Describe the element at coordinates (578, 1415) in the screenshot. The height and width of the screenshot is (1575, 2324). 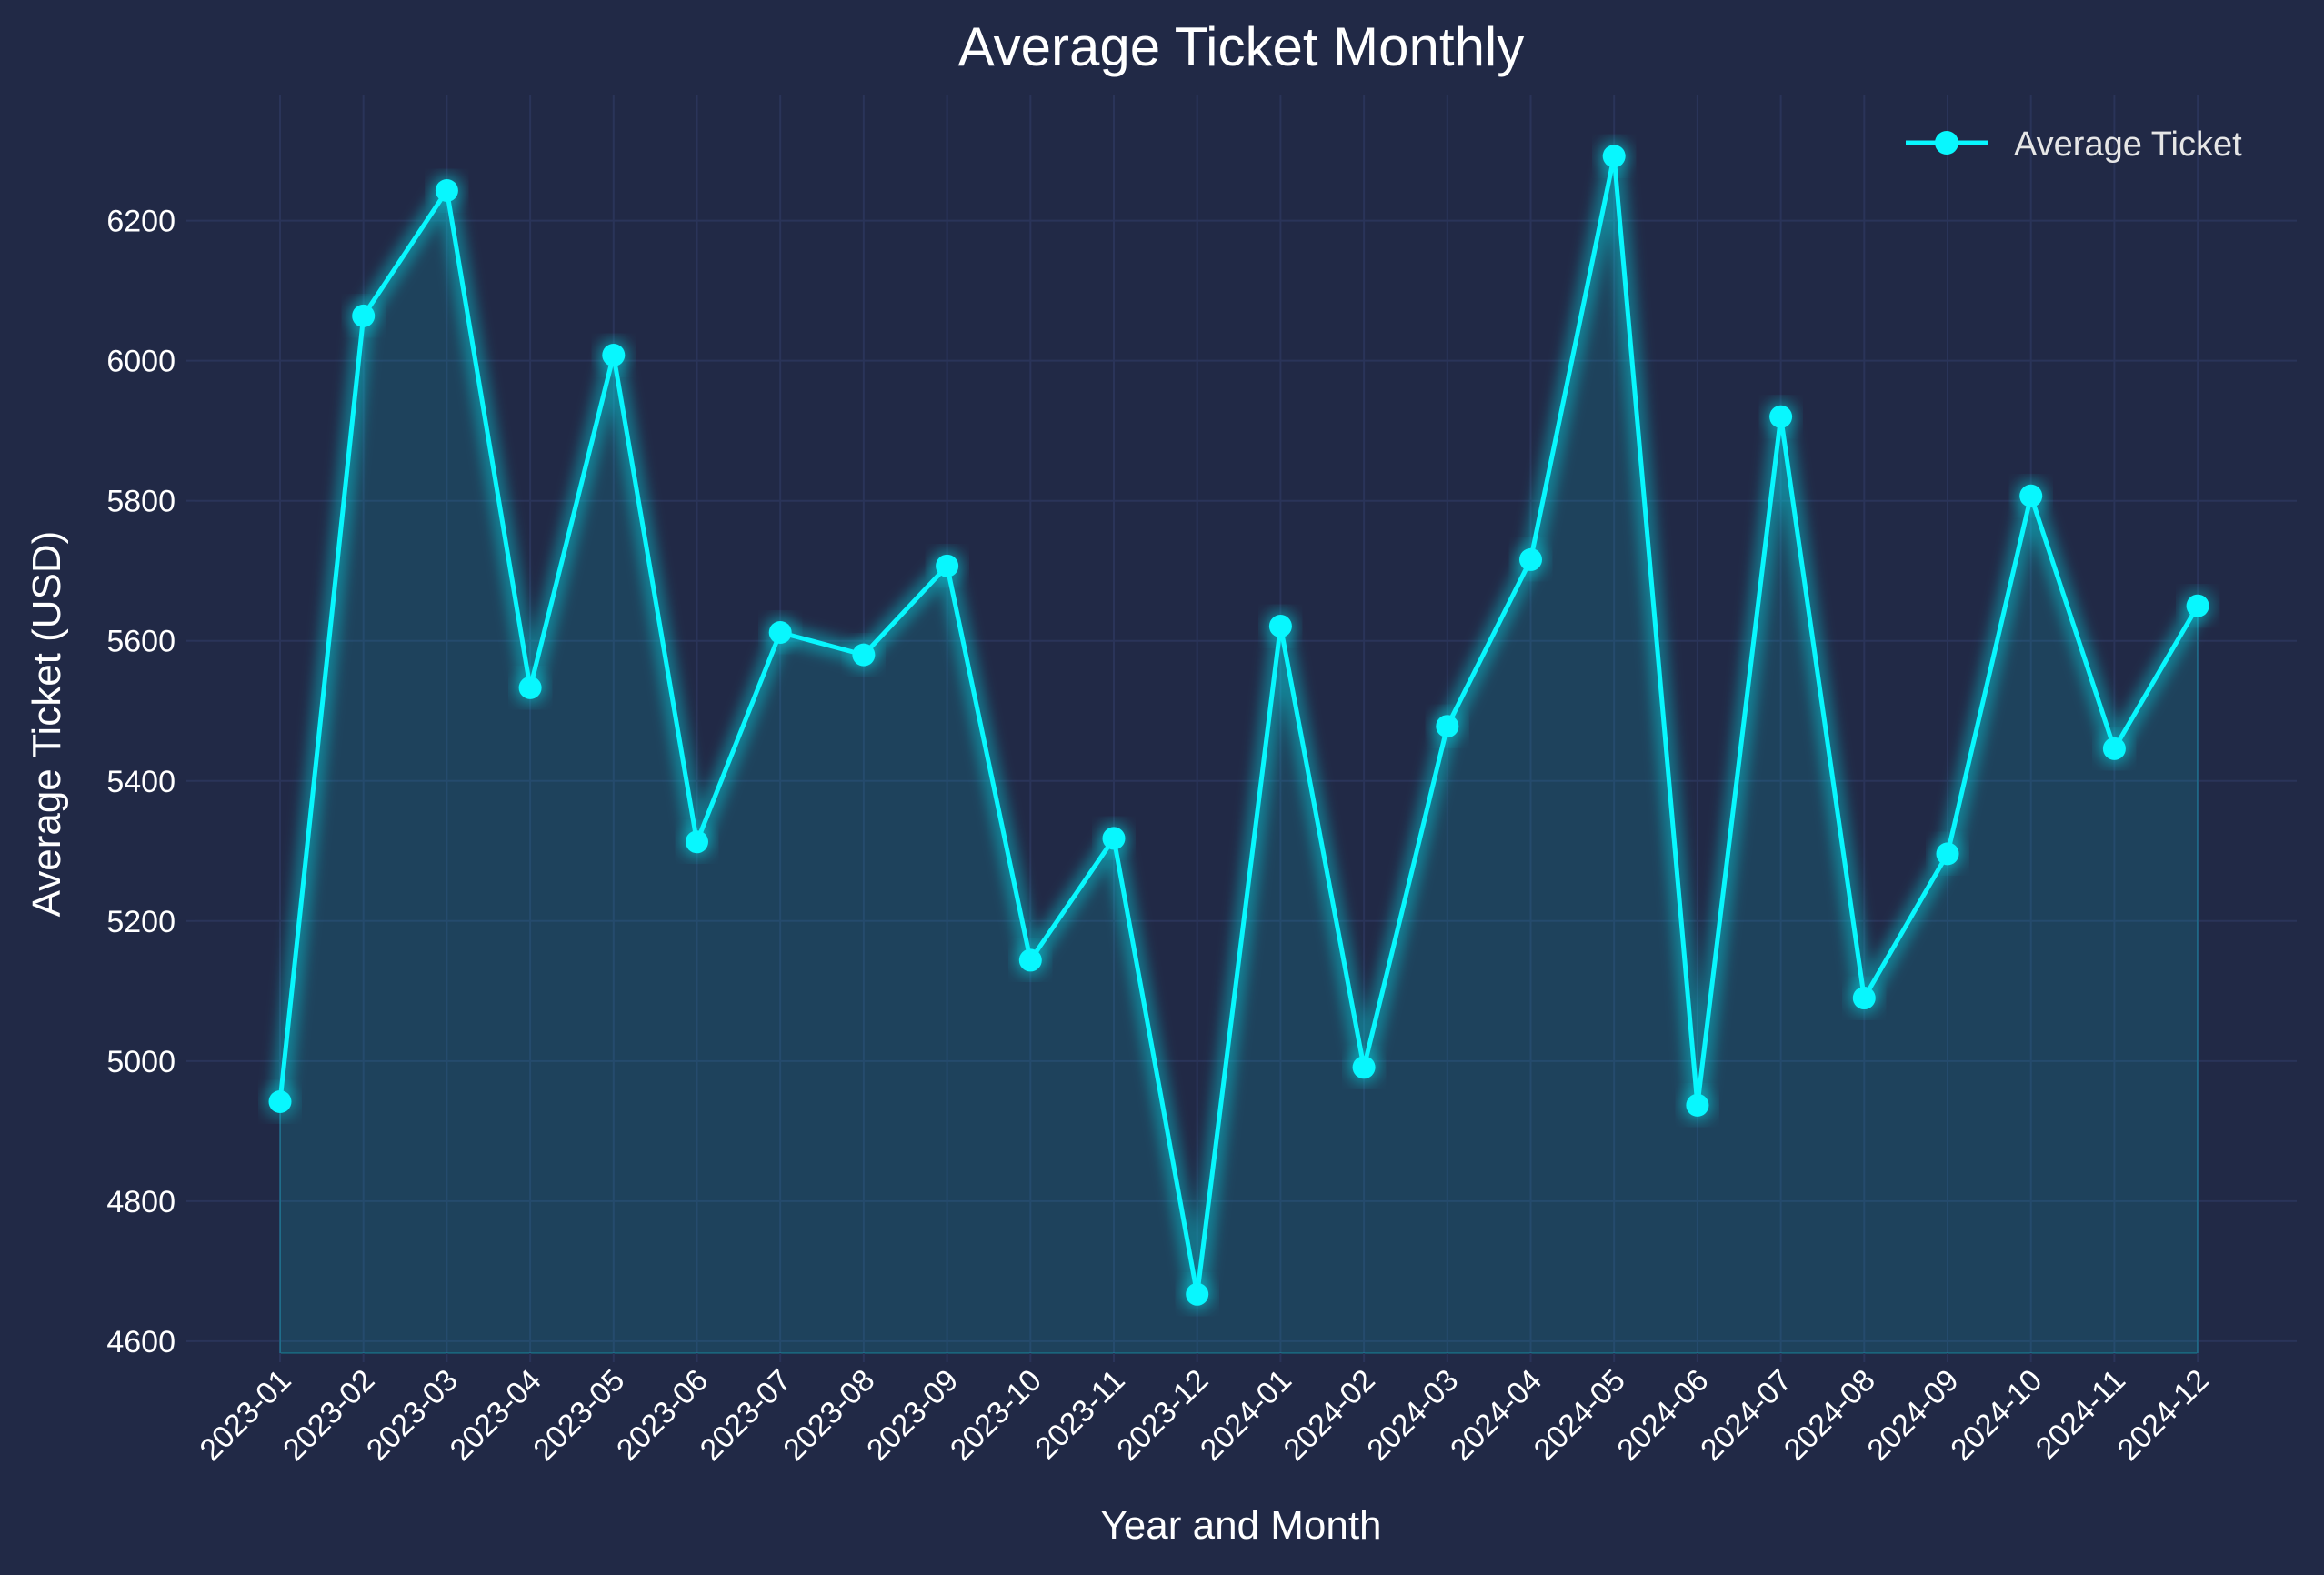
I see `x-tick-label: 2023-05` at that location.